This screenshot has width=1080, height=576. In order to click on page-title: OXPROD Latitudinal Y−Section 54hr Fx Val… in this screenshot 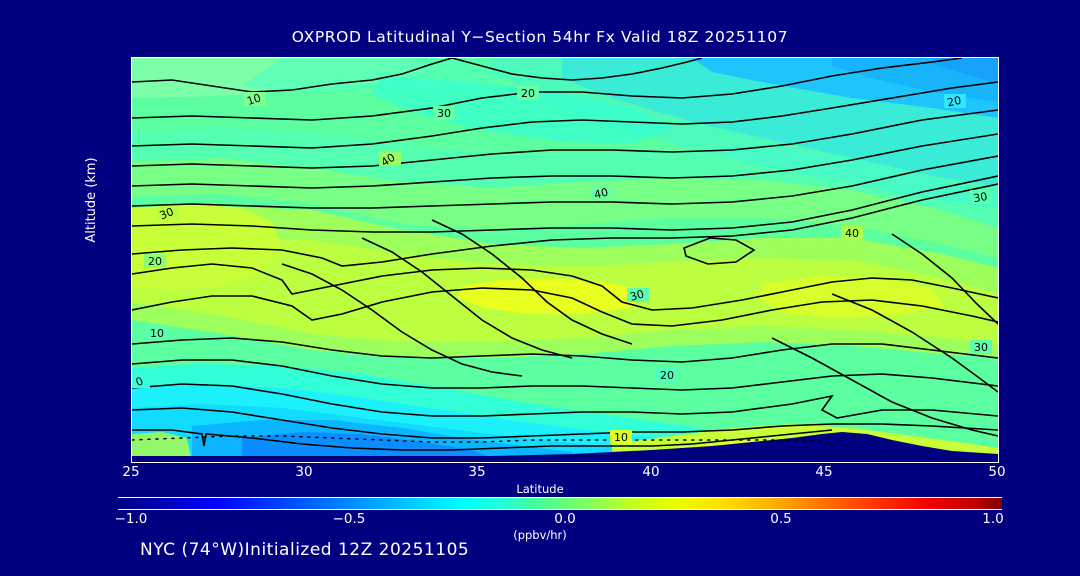, I will do `click(540, 37)`.